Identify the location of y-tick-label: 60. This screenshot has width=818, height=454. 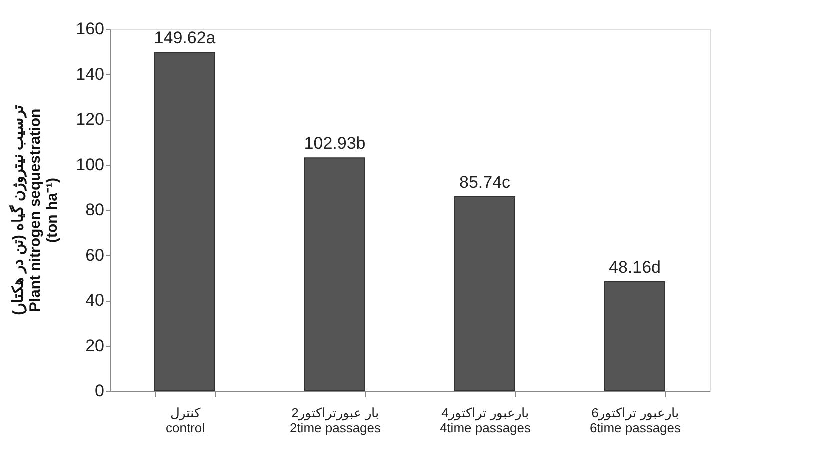
(95, 255).